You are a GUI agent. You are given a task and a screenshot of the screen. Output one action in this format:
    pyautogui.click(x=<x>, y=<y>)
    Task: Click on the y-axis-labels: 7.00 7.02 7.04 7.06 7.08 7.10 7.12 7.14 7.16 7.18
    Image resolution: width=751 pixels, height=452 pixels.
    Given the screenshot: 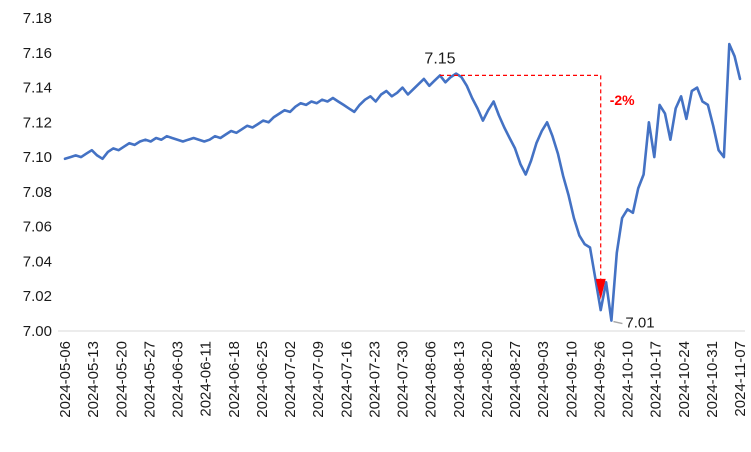 What is the action you would take?
    pyautogui.click(x=37, y=175)
    